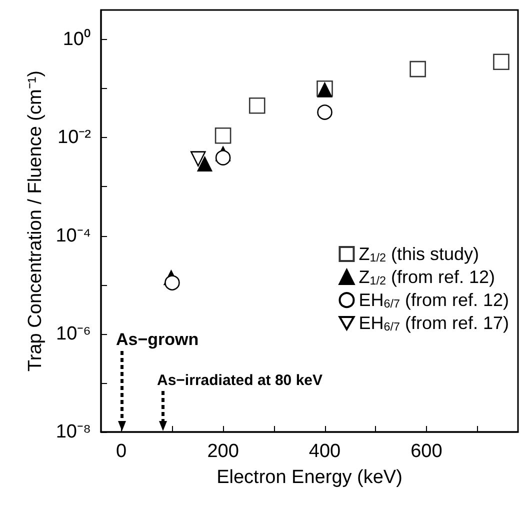 This screenshot has height=507, width=522. I want to click on y-axis-title: Trap Concentration / Fluence (cm⁻¹), so click(35, 221).